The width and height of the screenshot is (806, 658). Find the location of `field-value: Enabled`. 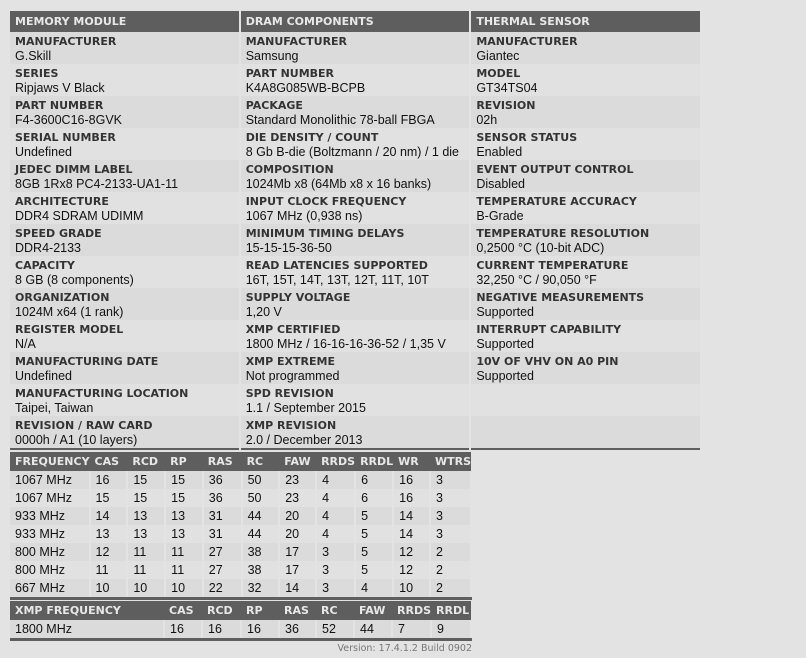

field-value: Enabled is located at coordinates (499, 152).